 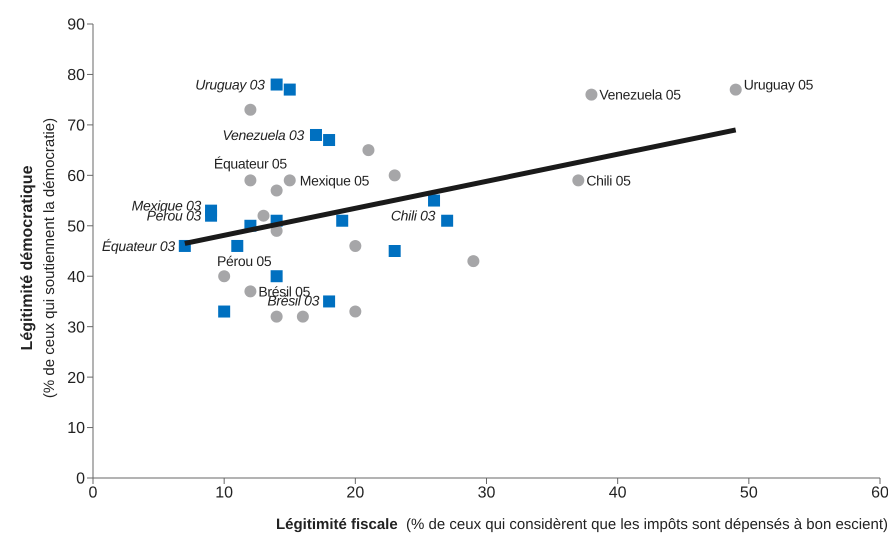 What do you see at coordinates (244, 261) in the screenshot?
I see `annotation: Pérou 05` at bounding box center [244, 261].